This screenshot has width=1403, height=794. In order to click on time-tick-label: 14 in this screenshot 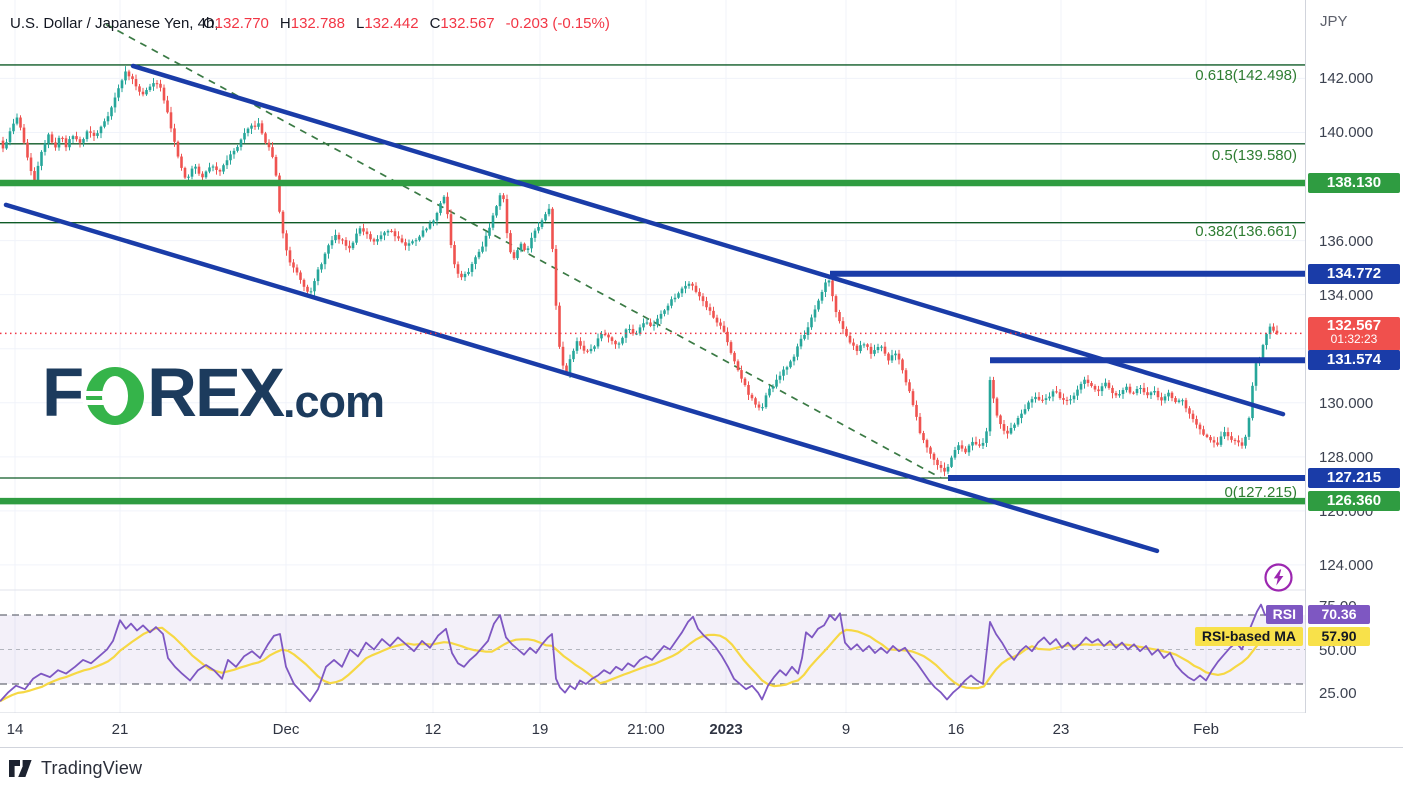, I will do `click(15, 729)`.